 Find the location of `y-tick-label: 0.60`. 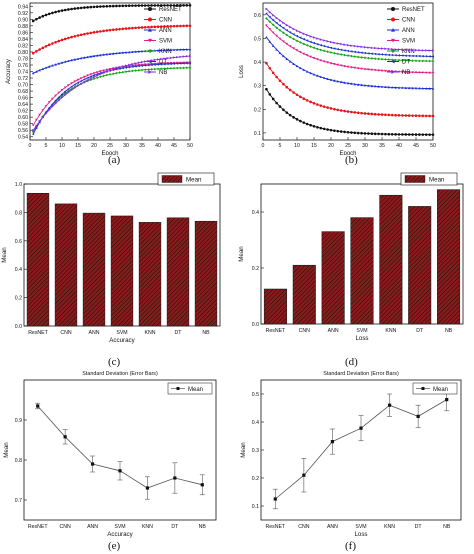

y-tick-label: 0.60 is located at coordinates (23, 118).